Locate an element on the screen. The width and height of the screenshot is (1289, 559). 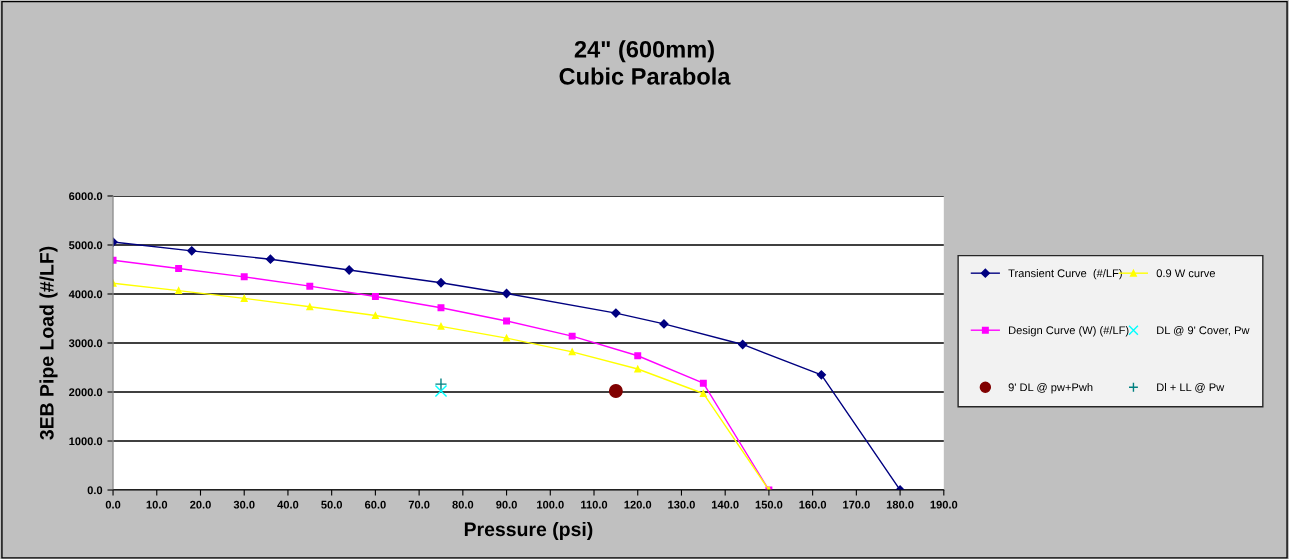
x-tick-label: 70.0 is located at coordinates (419, 504).